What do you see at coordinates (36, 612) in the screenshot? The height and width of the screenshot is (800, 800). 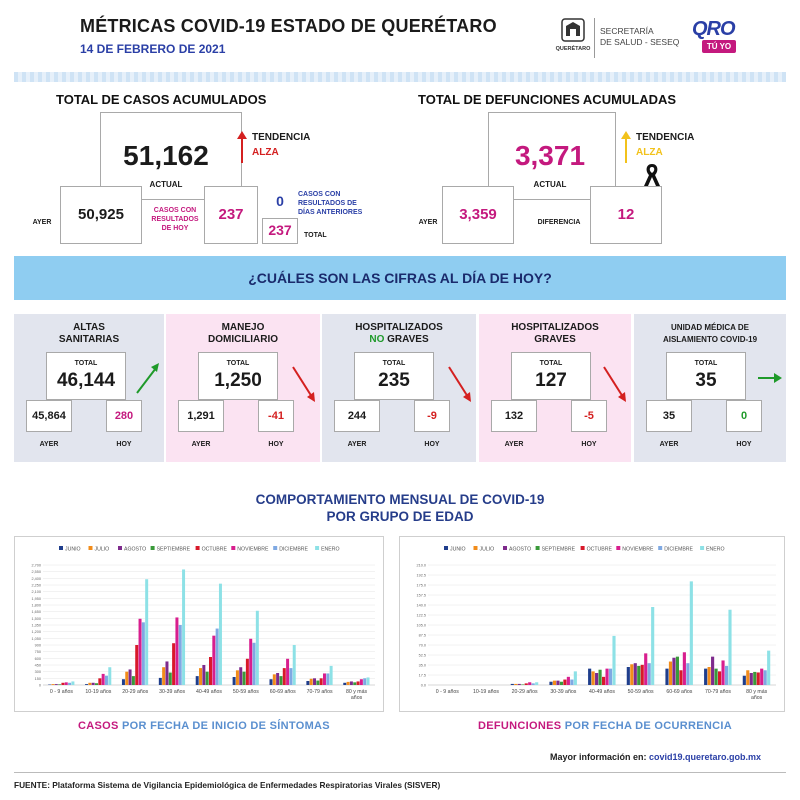 I see `y-tick-label: 1,650` at bounding box center [36, 612].